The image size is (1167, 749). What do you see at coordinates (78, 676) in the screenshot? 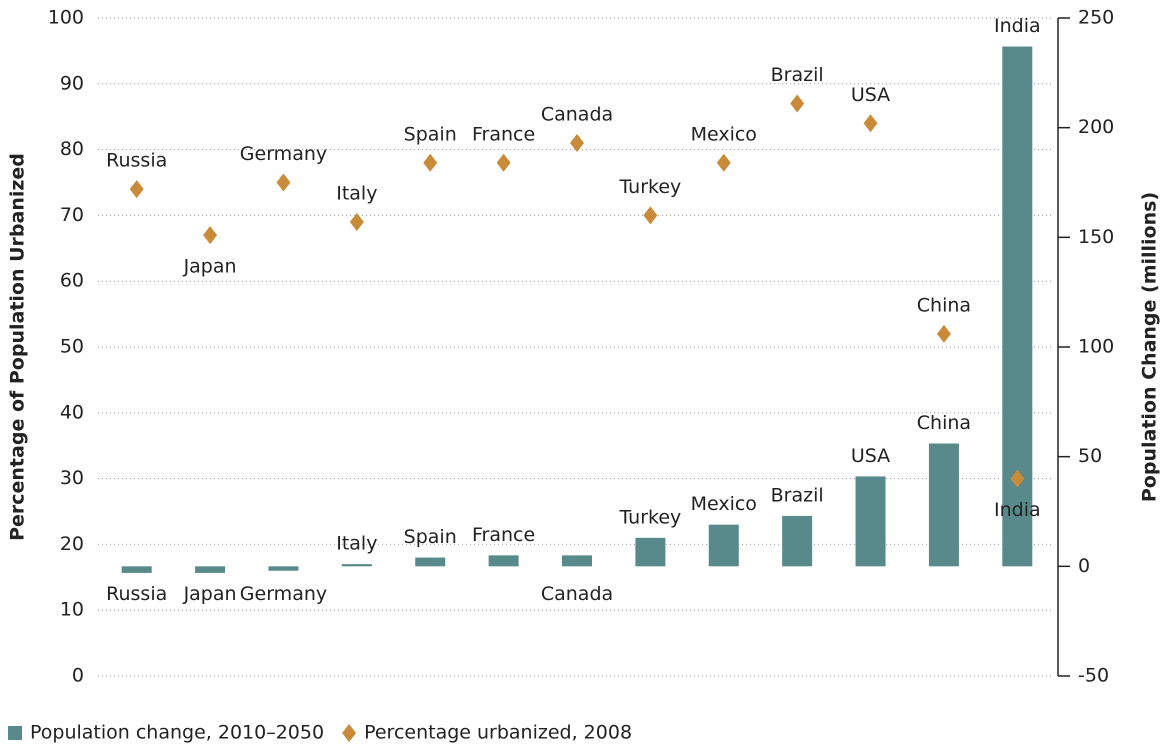
I see `y-tick-label: 0` at bounding box center [78, 676].